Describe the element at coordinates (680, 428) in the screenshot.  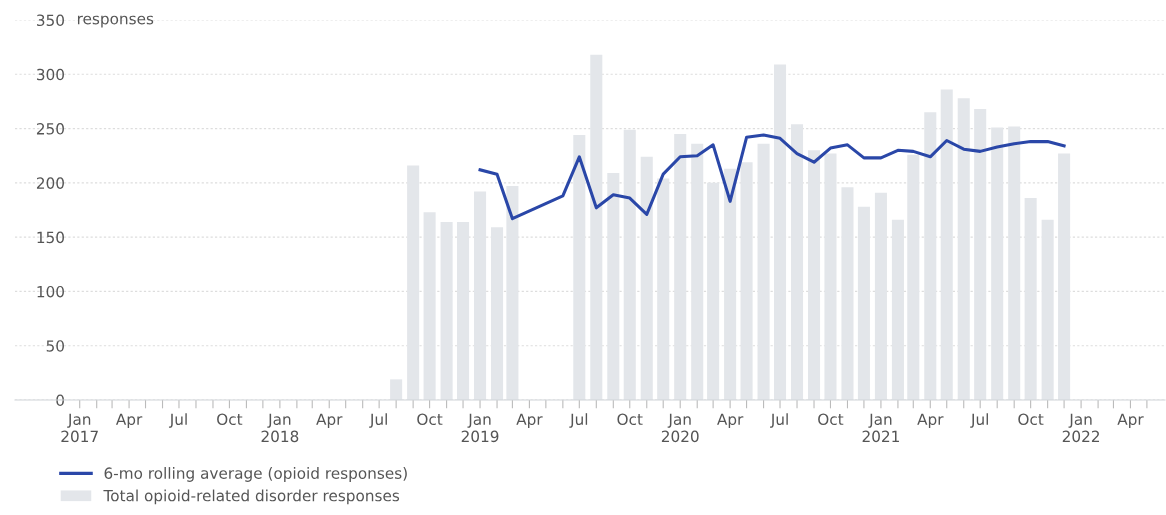
I see `x-tick-label: Jan 2020` at that location.